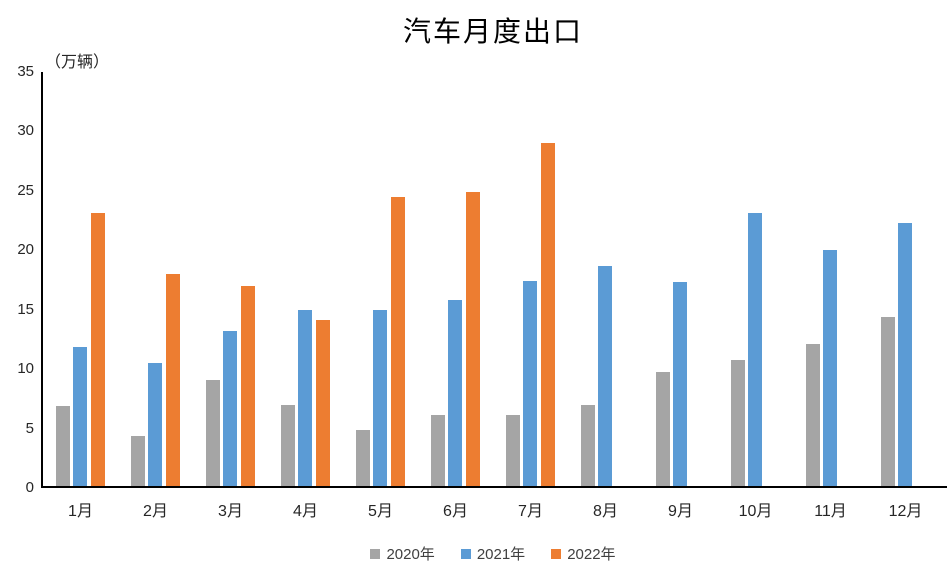 Image resolution: width=948 pixels, height=572 pixels. What do you see at coordinates (25, 71) in the screenshot?
I see `y-tick-label: 35` at bounding box center [25, 71].